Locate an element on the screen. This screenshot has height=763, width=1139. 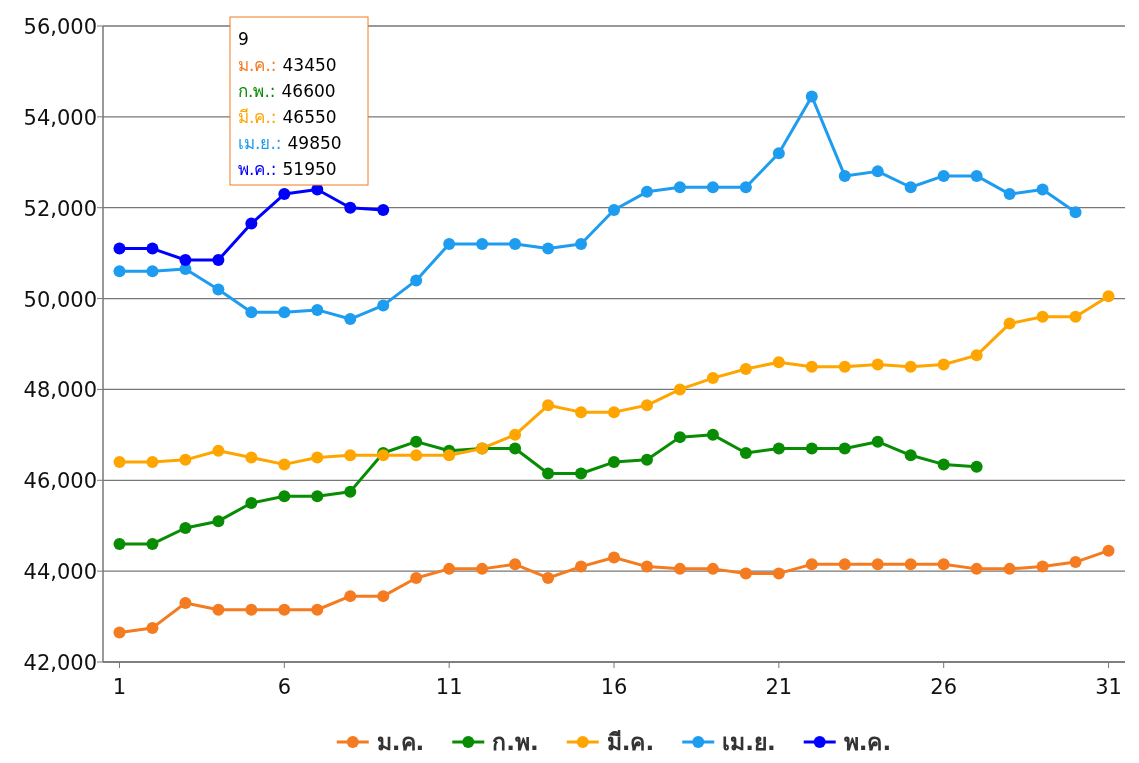
y-tick-label: 50,000 is located at coordinates (60, 299).